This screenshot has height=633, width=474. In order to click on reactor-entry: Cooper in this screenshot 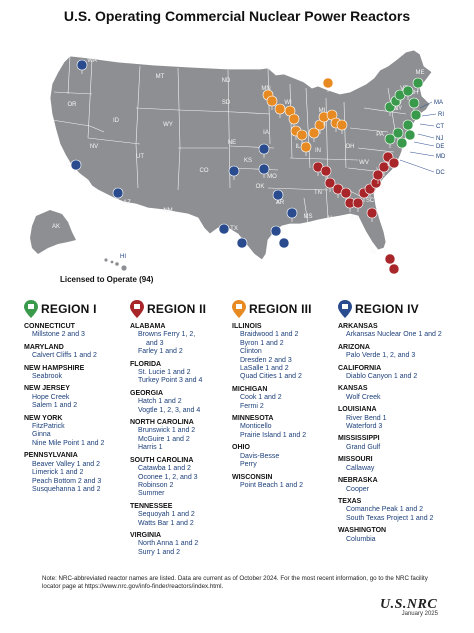, I will do `click(357, 489)`.